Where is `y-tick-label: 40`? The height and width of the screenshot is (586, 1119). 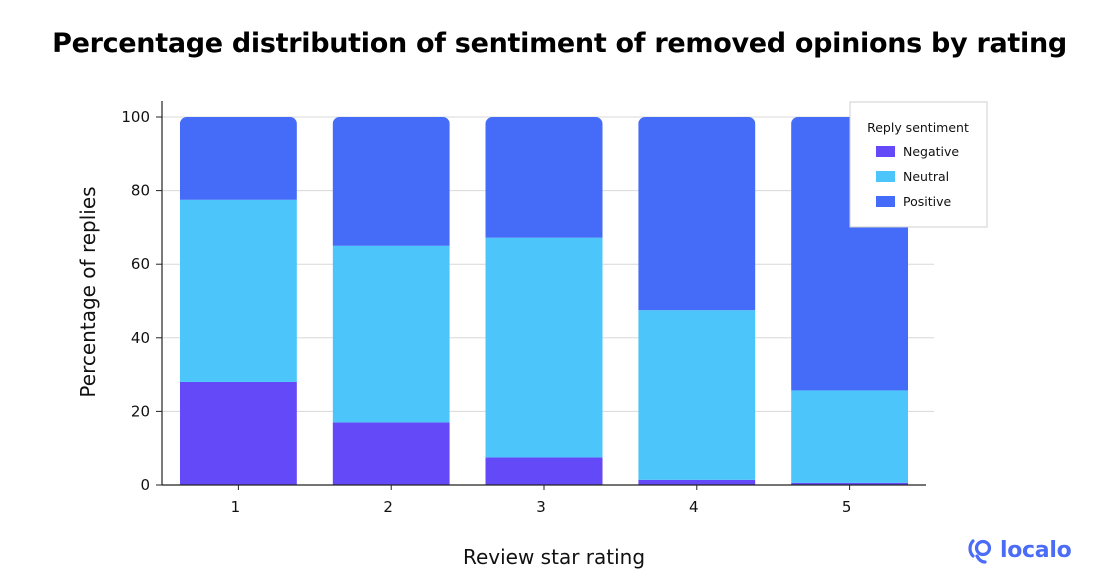
y-tick-label: 40 is located at coordinates (140, 338).